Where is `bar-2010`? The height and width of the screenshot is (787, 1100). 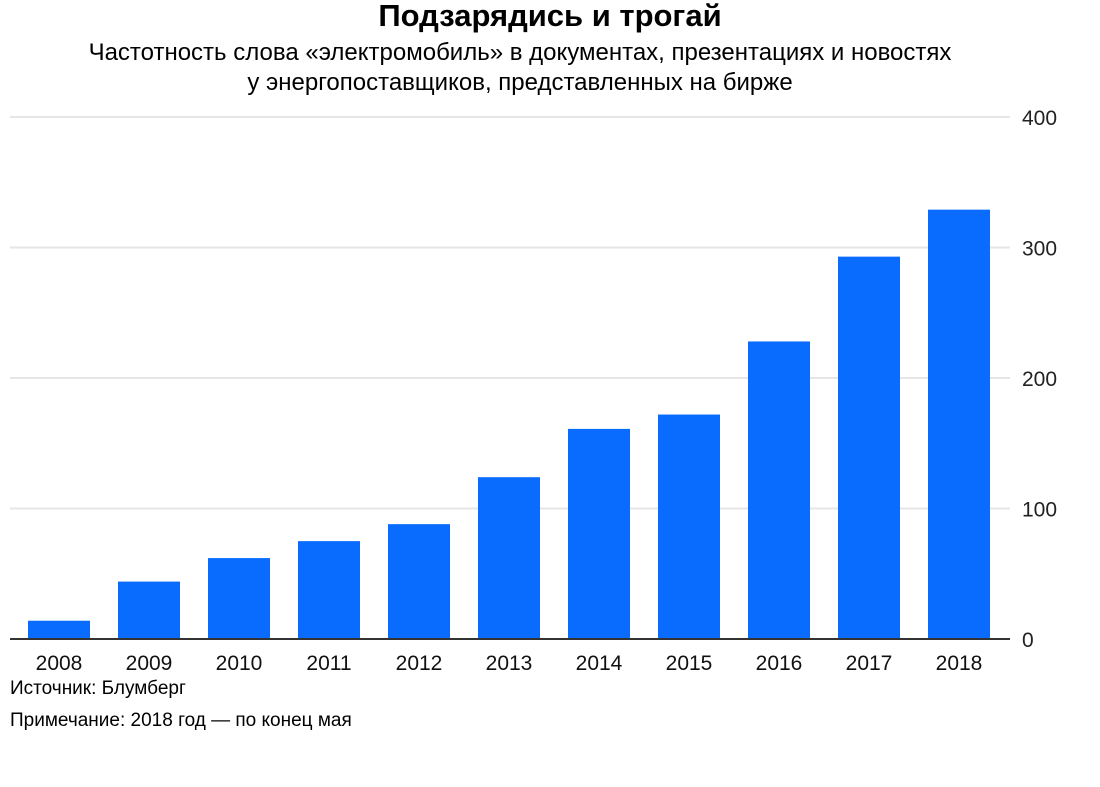
bar-2010 is located at coordinates (239, 598).